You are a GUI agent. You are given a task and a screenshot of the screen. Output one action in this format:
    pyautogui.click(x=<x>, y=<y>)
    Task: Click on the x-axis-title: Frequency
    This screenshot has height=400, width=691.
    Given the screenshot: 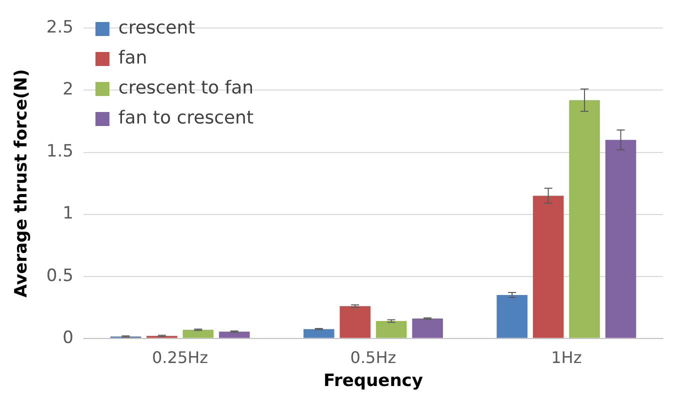 What is the action you would take?
    pyautogui.click(x=373, y=381)
    